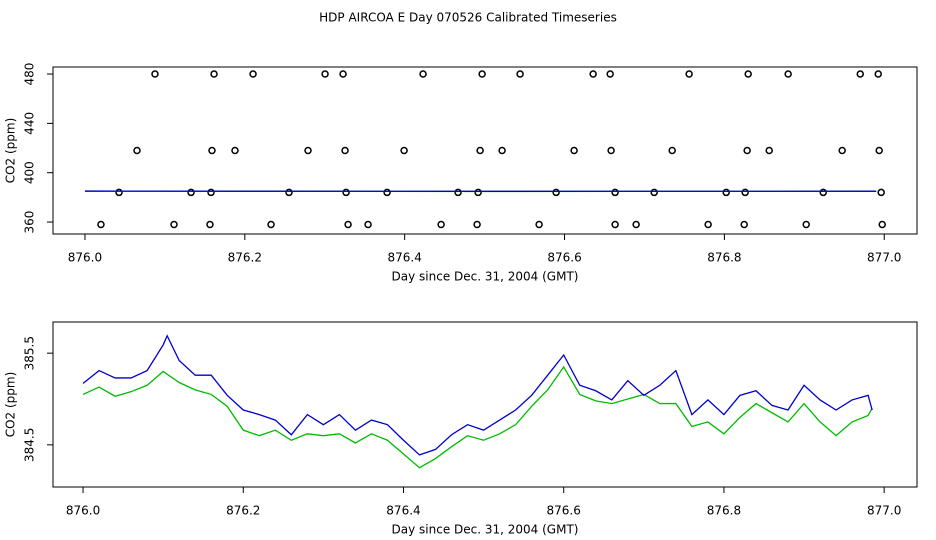 The height and width of the screenshot is (540, 936). What do you see at coordinates (30, 222) in the screenshot?
I see `y-tick-label: 360` at bounding box center [30, 222].